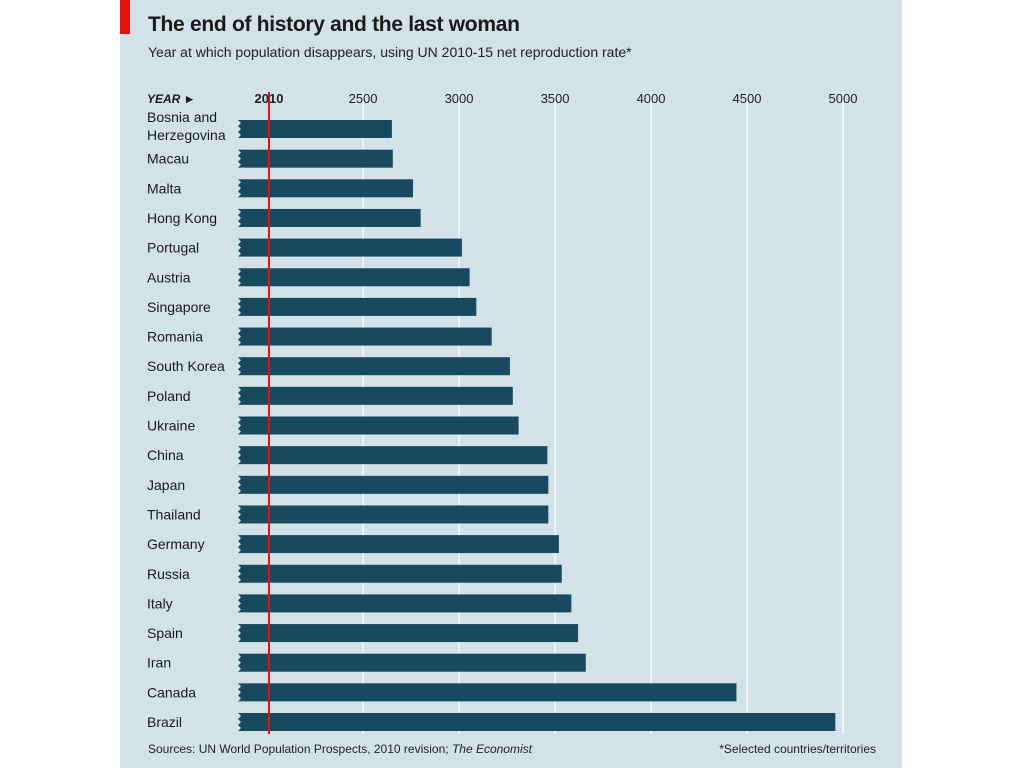 Image resolution: width=1024 pixels, height=768 pixels. I want to click on category-label: Thailand, so click(174, 514).